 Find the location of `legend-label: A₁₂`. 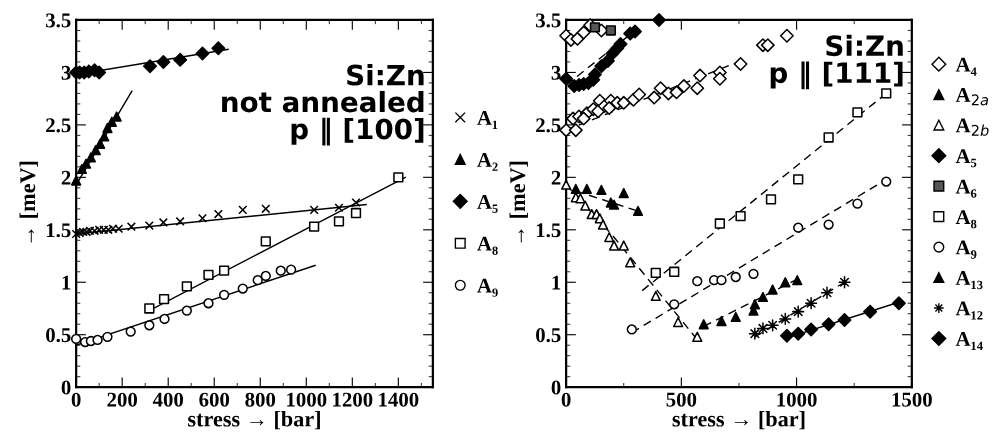

legend-label: A₁₂ is located at coordinates (969, 310).